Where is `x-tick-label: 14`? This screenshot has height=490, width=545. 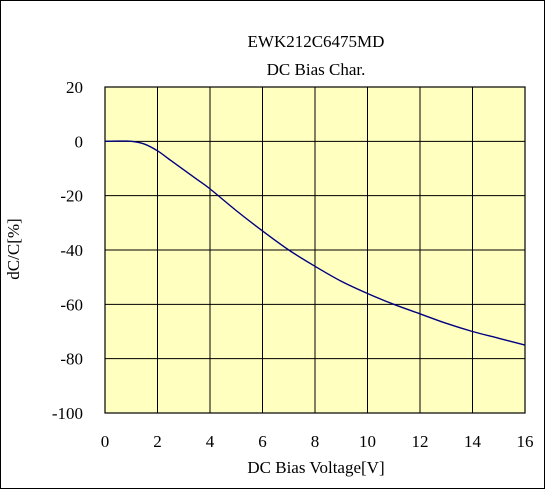
x-tick-label: 14 is located at coordinates (473, 441).